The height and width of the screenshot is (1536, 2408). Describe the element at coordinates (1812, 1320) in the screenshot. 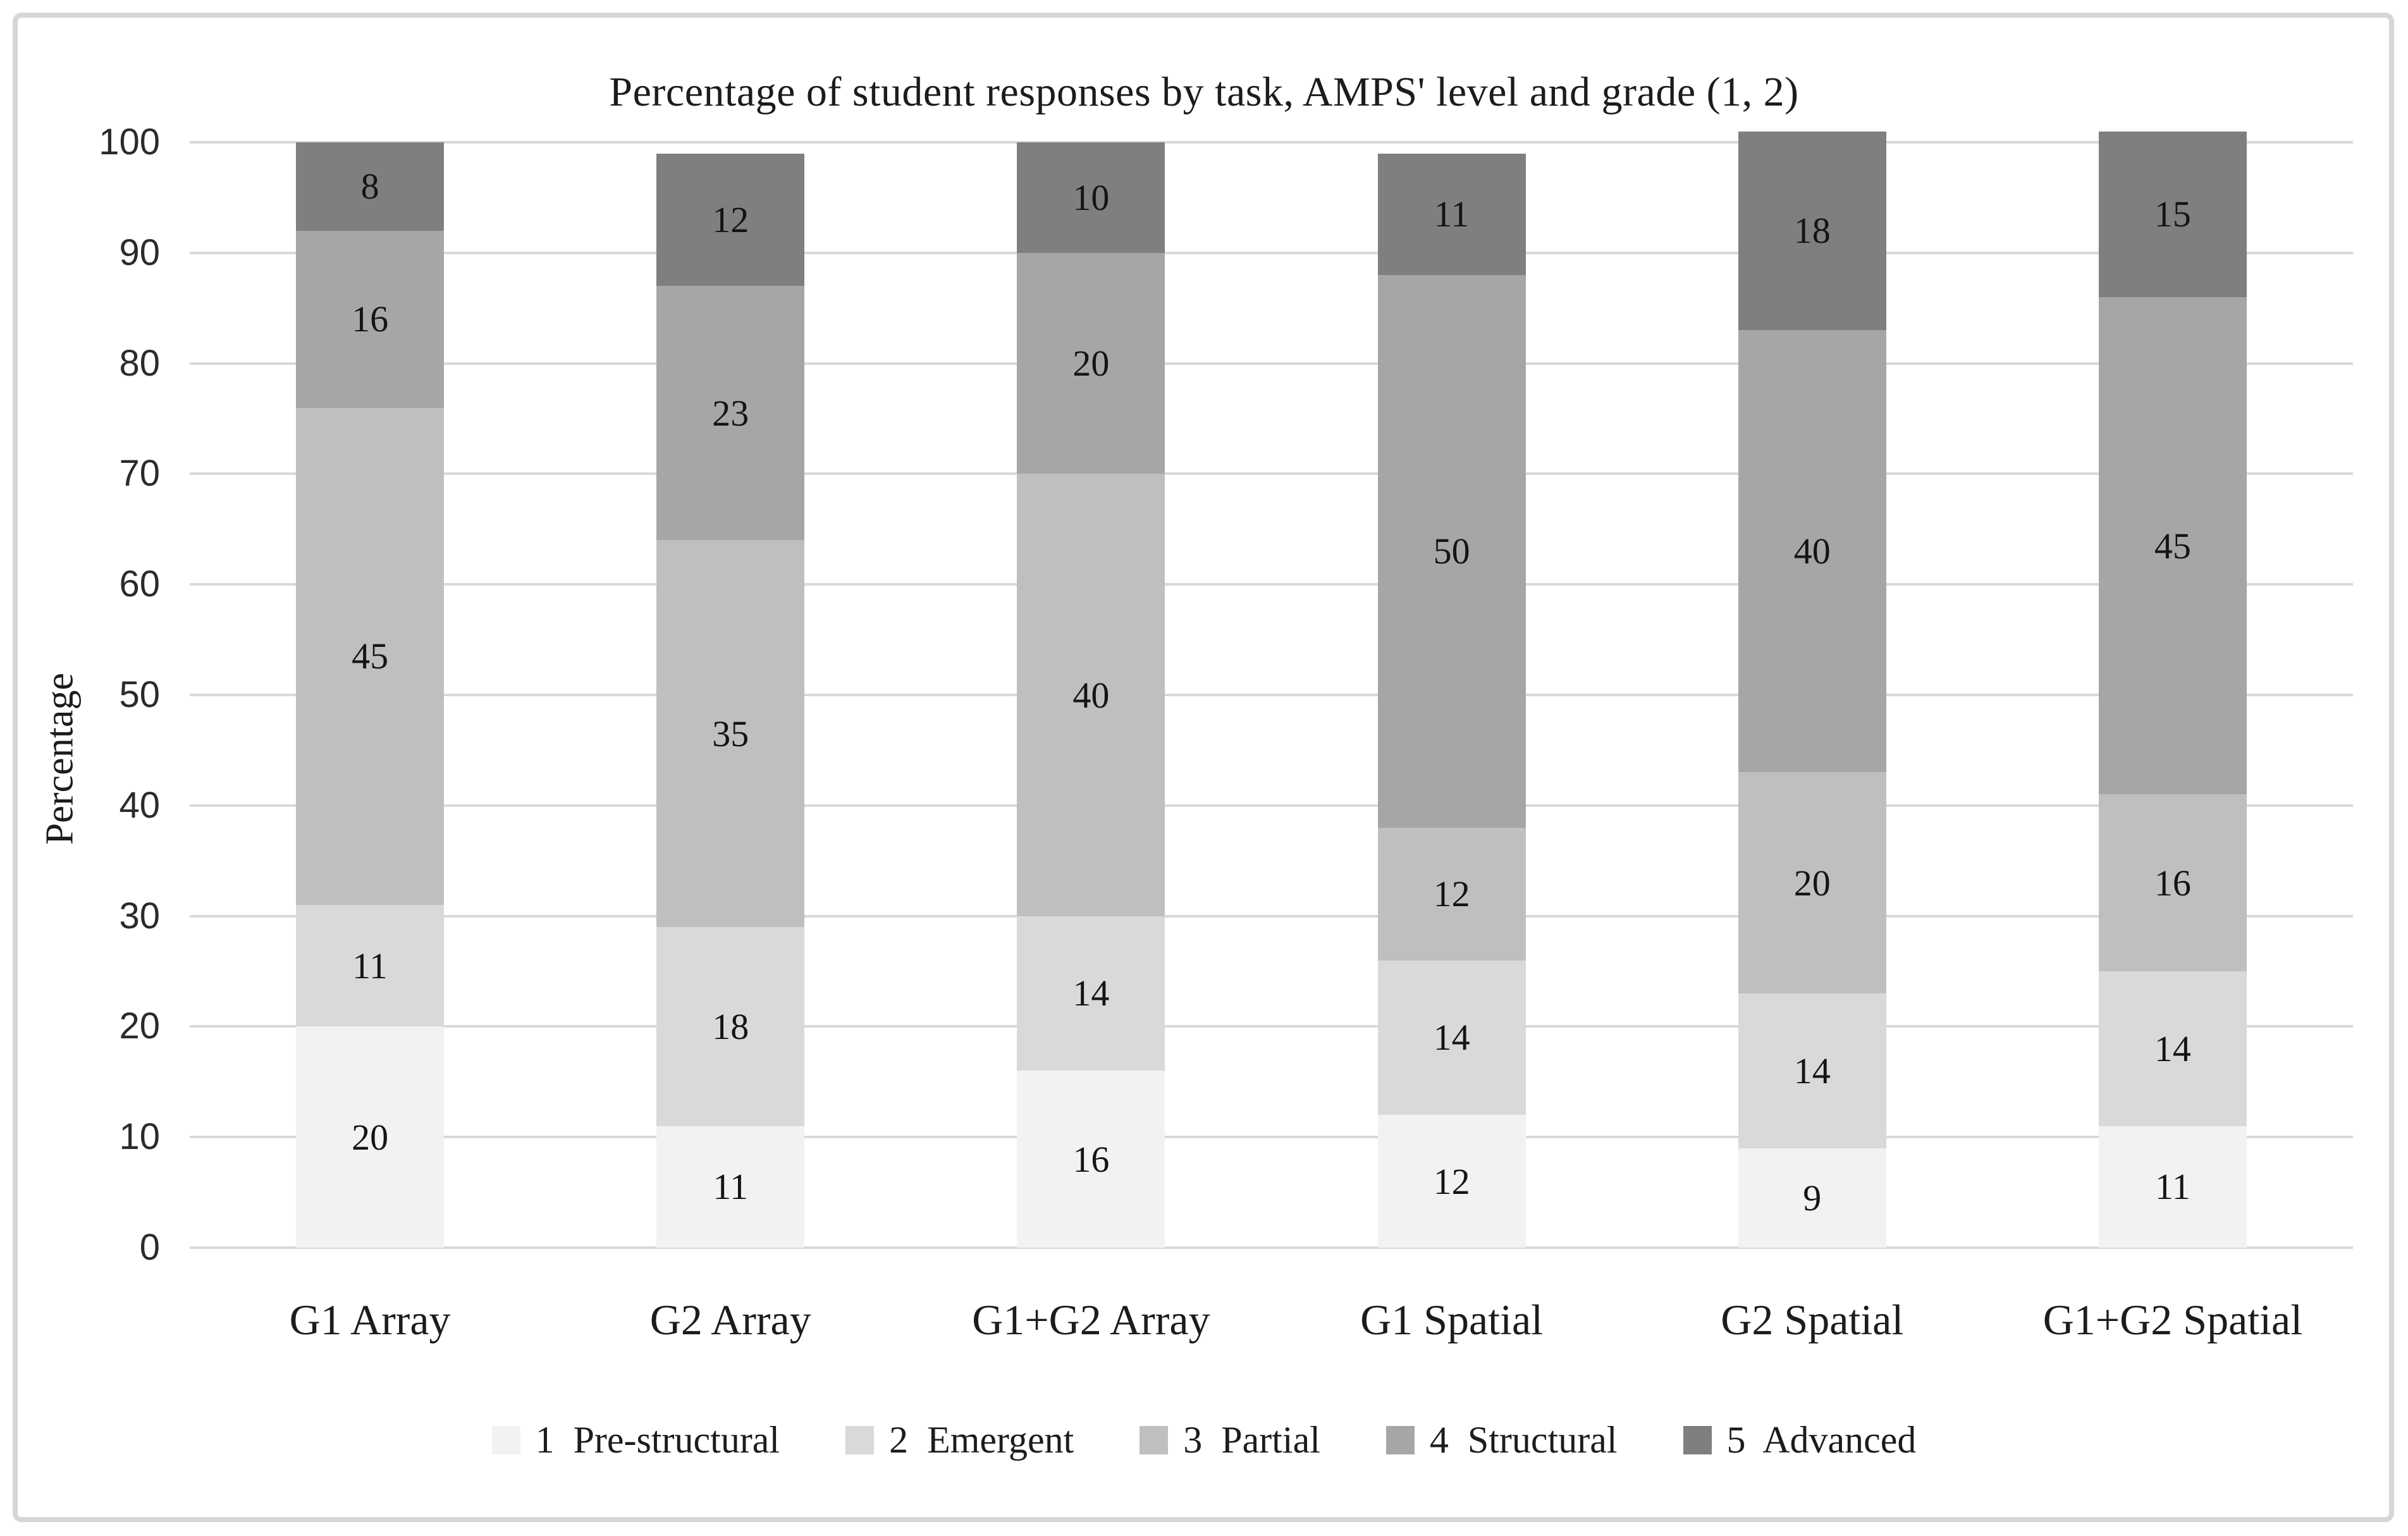

I see `x-category-label-G2-Spatial: G2 Spatial` at that location.